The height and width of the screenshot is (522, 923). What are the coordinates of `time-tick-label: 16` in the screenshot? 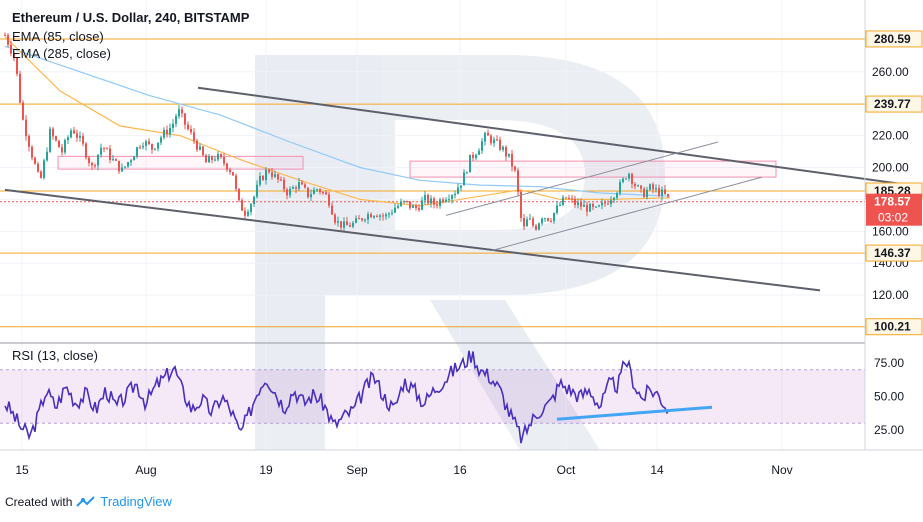 It's located at (460, 470).